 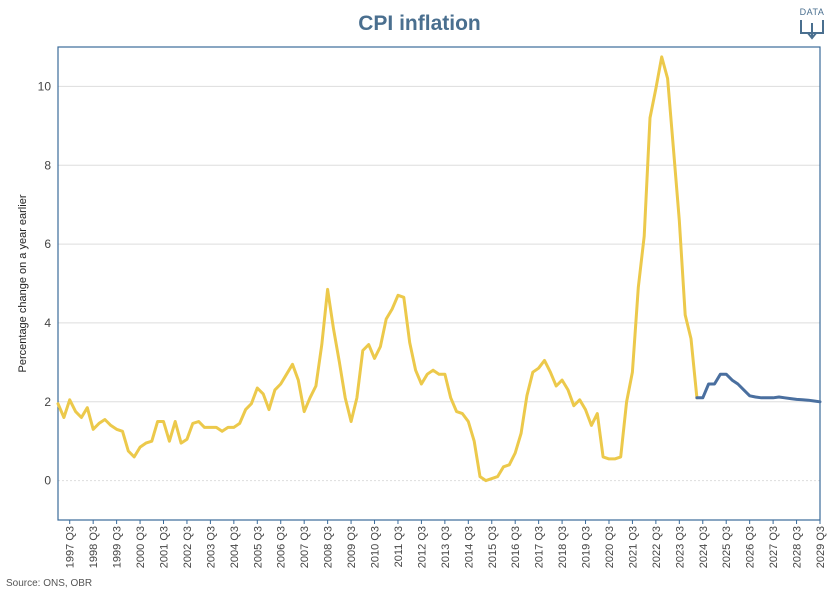 What do you see at coordinates (165, 547) in the screenshot?
I see `x-tick-label: 2001 Q3` at bounding box center [165, 547].